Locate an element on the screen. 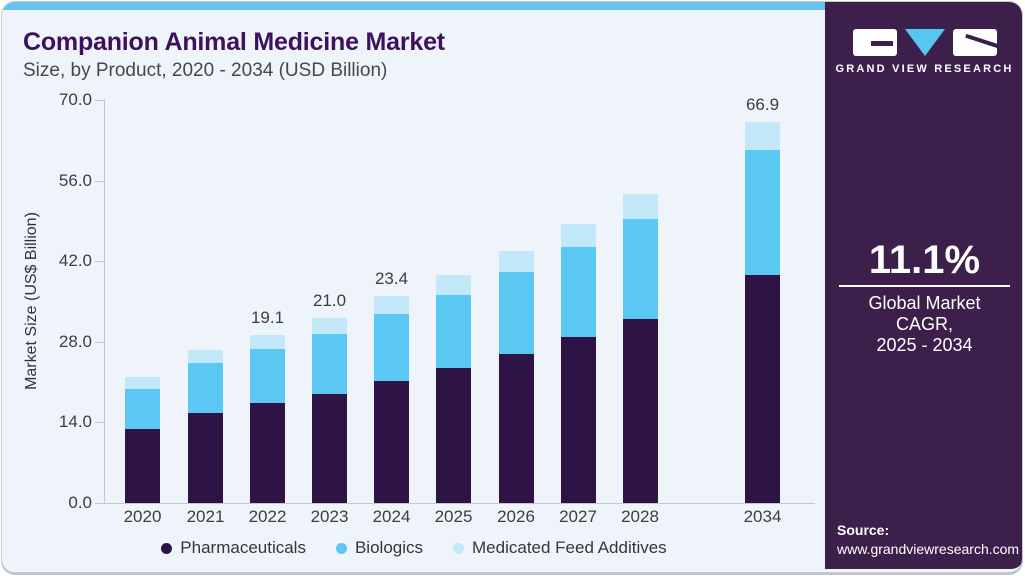  logo-r-box is located at coordinates (974, 42).